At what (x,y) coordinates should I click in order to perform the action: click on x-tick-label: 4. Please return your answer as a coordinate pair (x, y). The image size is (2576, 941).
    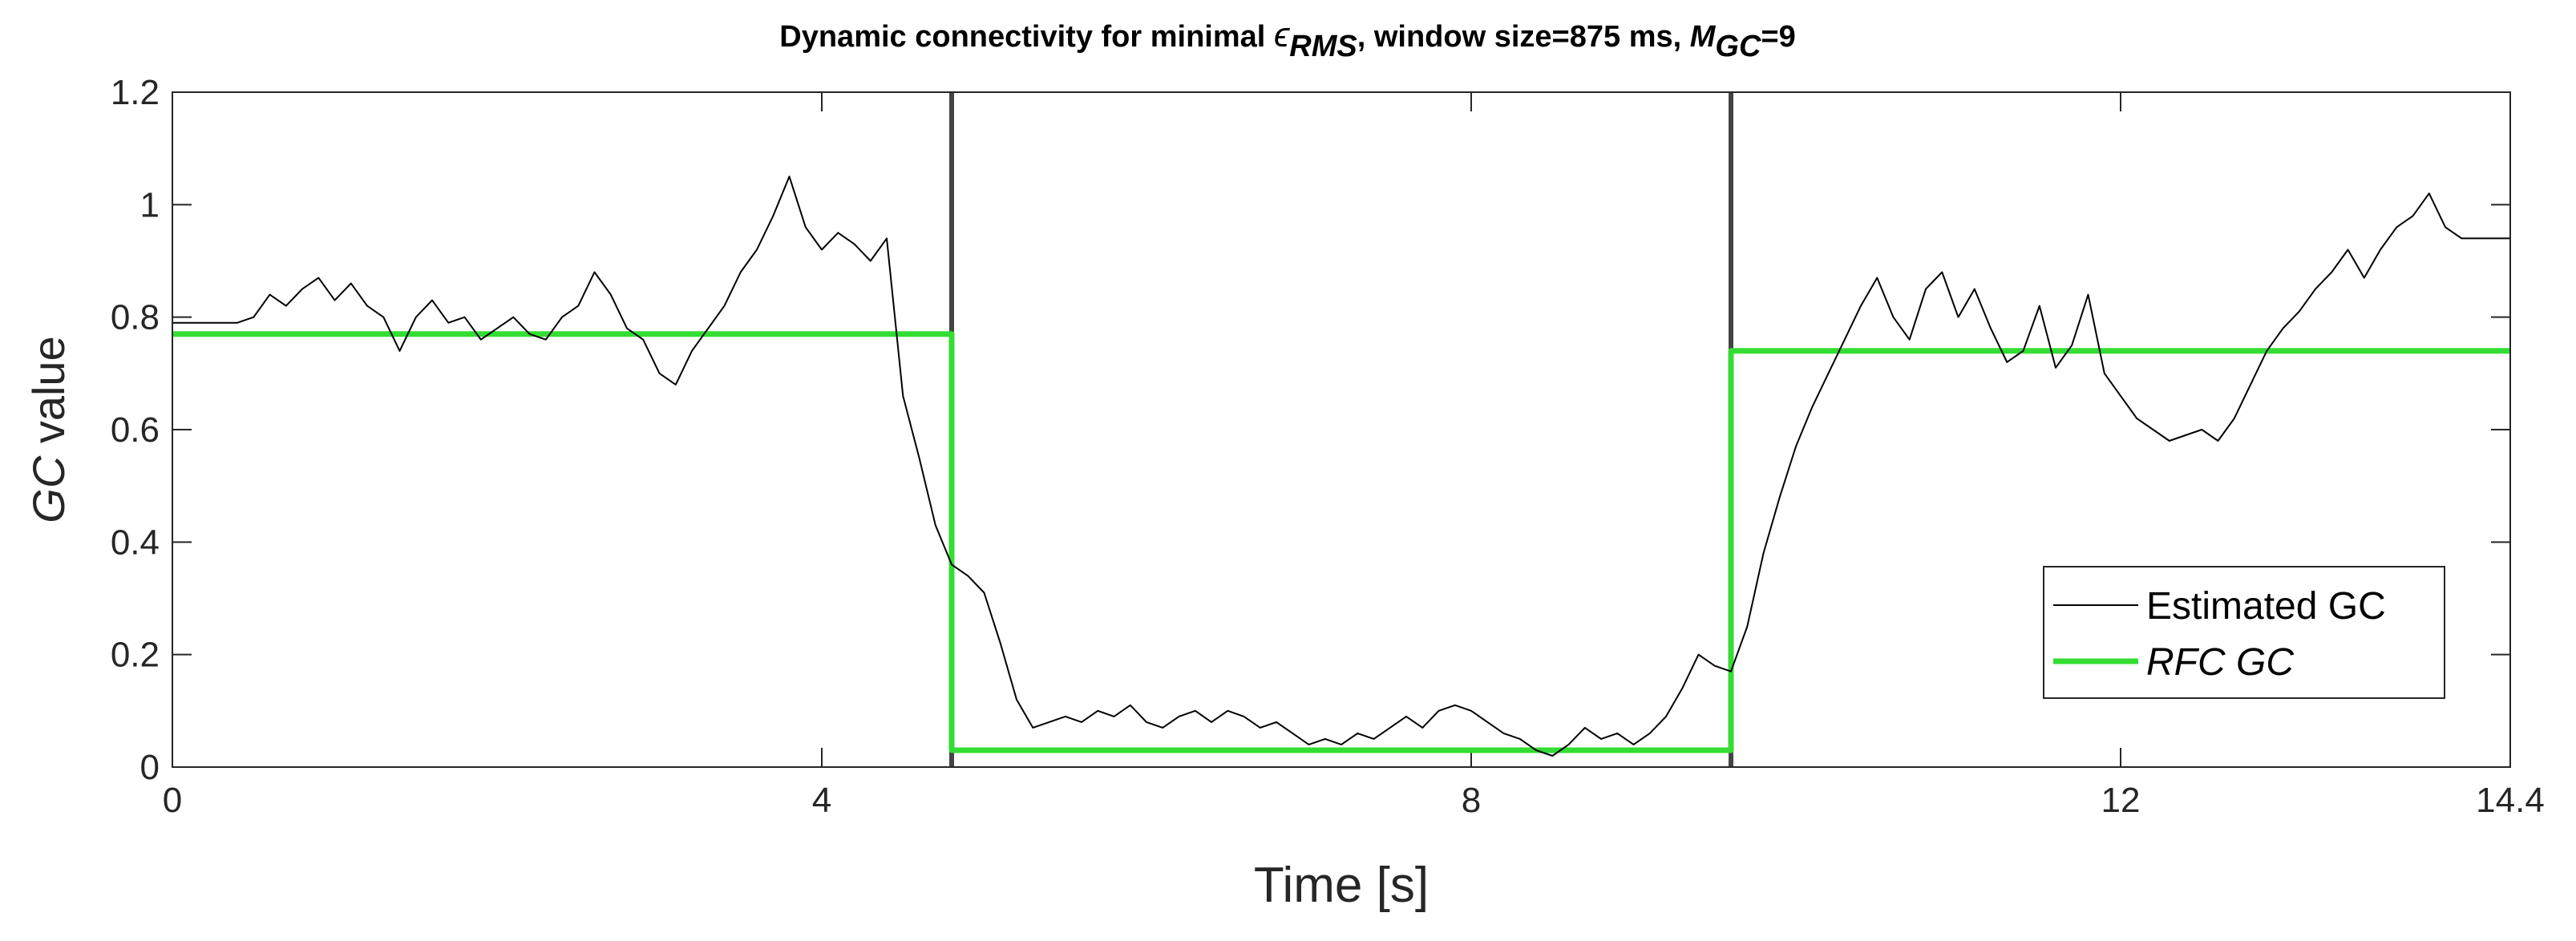
    Looking at the image, I should click on (821, 800).